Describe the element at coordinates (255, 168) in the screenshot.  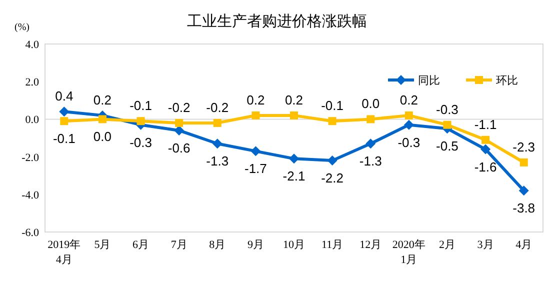
I see `data-label: -1.7` at that location.